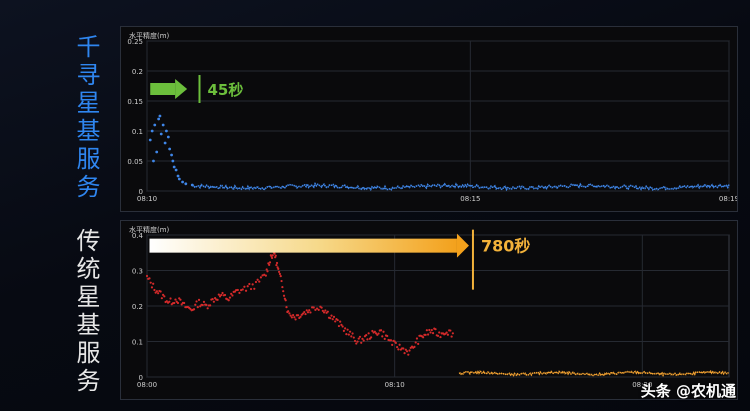 This screenshot has height=411, width=750. I want to click on y-tick-label: 0.4, so click(138, 236).